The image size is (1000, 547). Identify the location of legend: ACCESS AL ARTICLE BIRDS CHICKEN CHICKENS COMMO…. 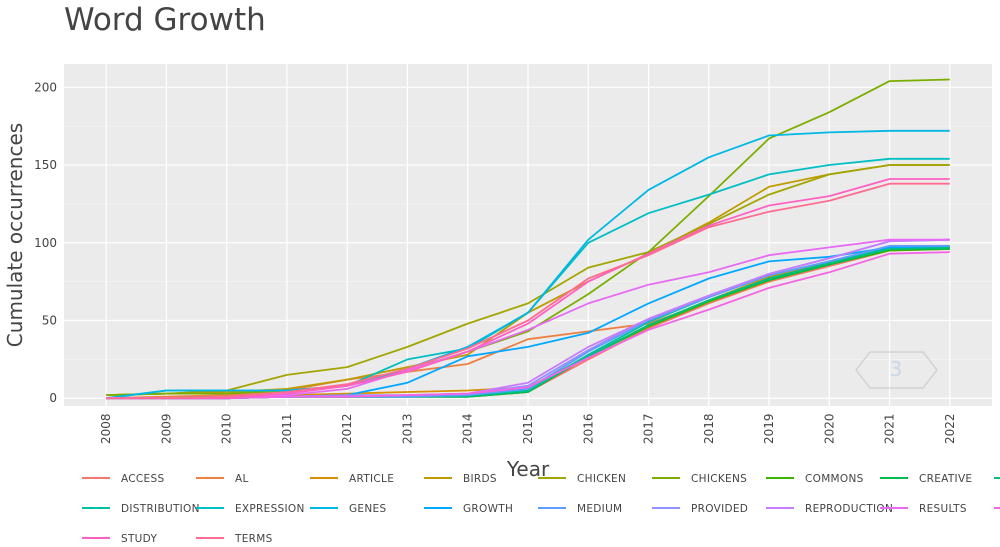
(541, 509).